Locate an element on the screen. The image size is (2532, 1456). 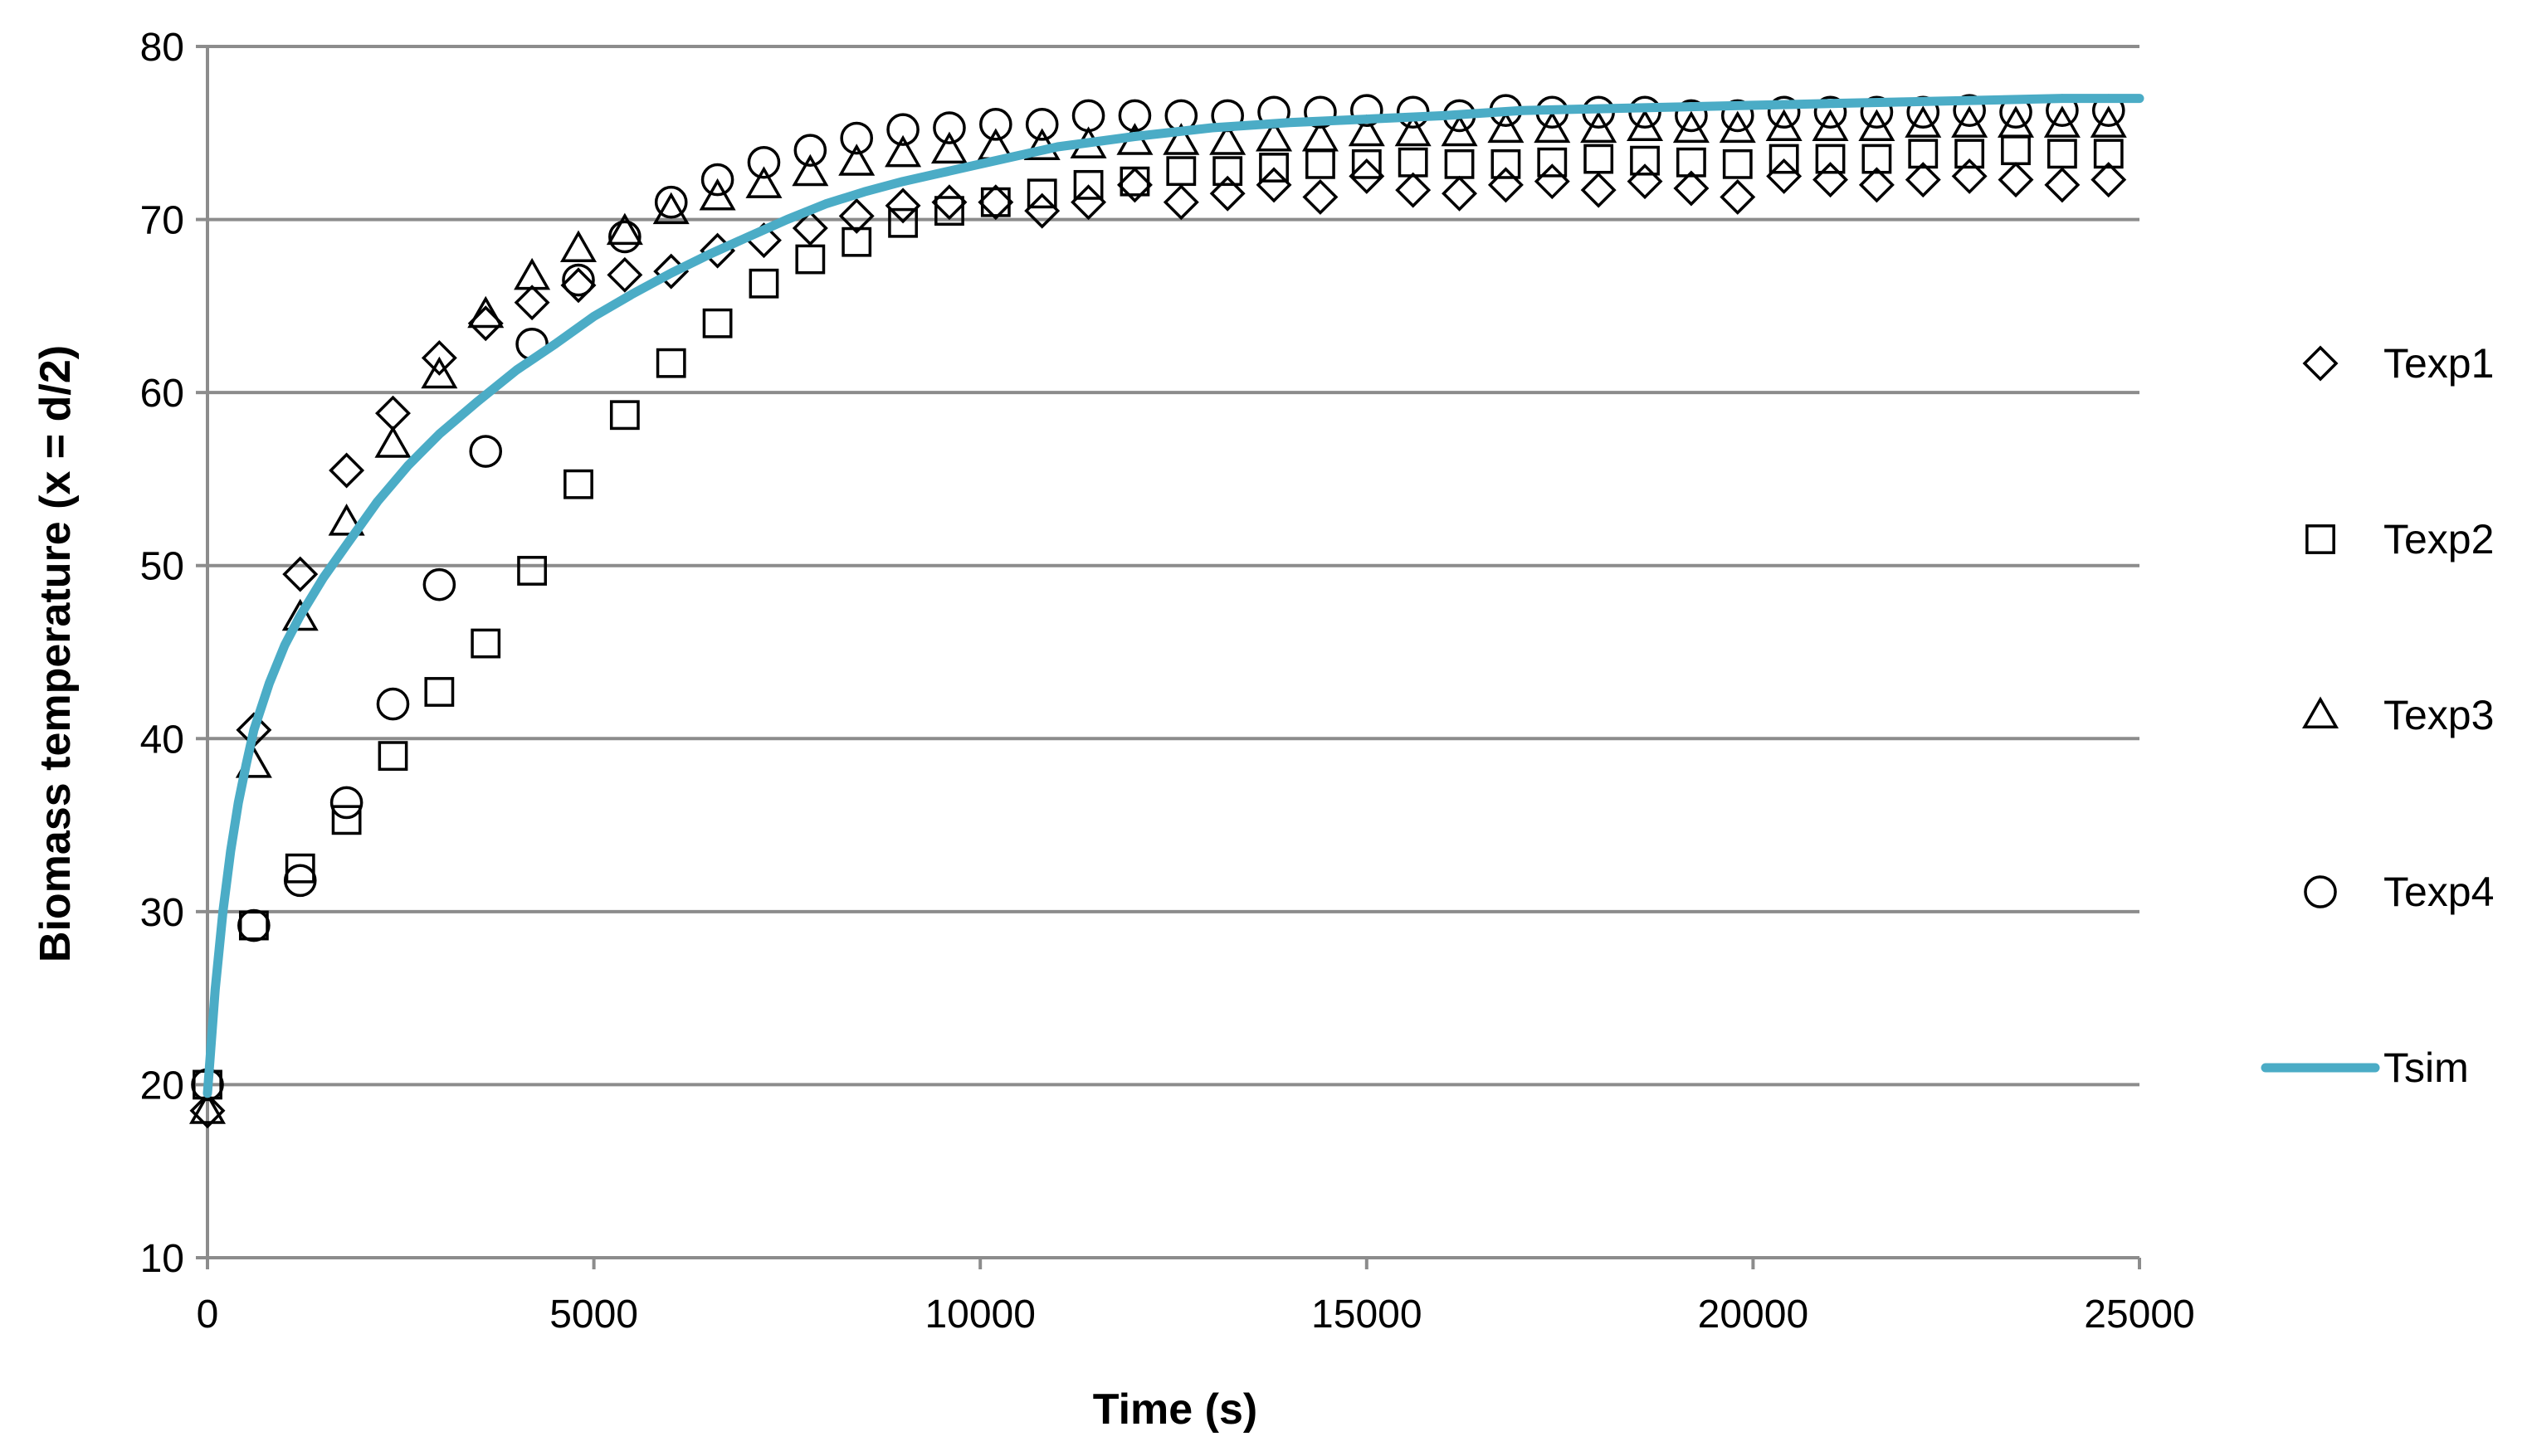
legend-item-tsim: Tsim is located at coordinates (2365, 1068).